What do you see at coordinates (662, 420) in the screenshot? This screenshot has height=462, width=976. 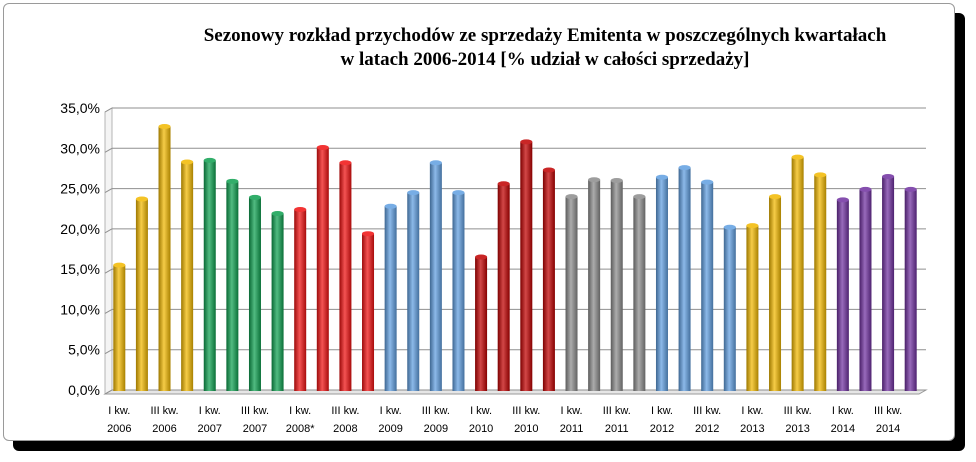 I see `x-tick-label: I kw. 2012` at bounding box center [662, 420].